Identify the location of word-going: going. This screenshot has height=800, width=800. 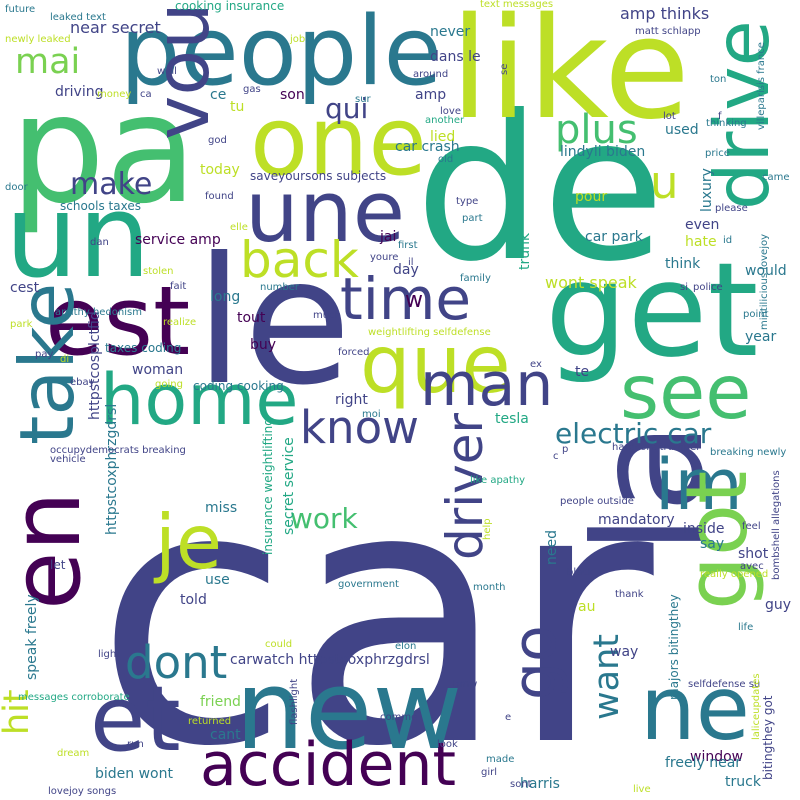
(169, 384).